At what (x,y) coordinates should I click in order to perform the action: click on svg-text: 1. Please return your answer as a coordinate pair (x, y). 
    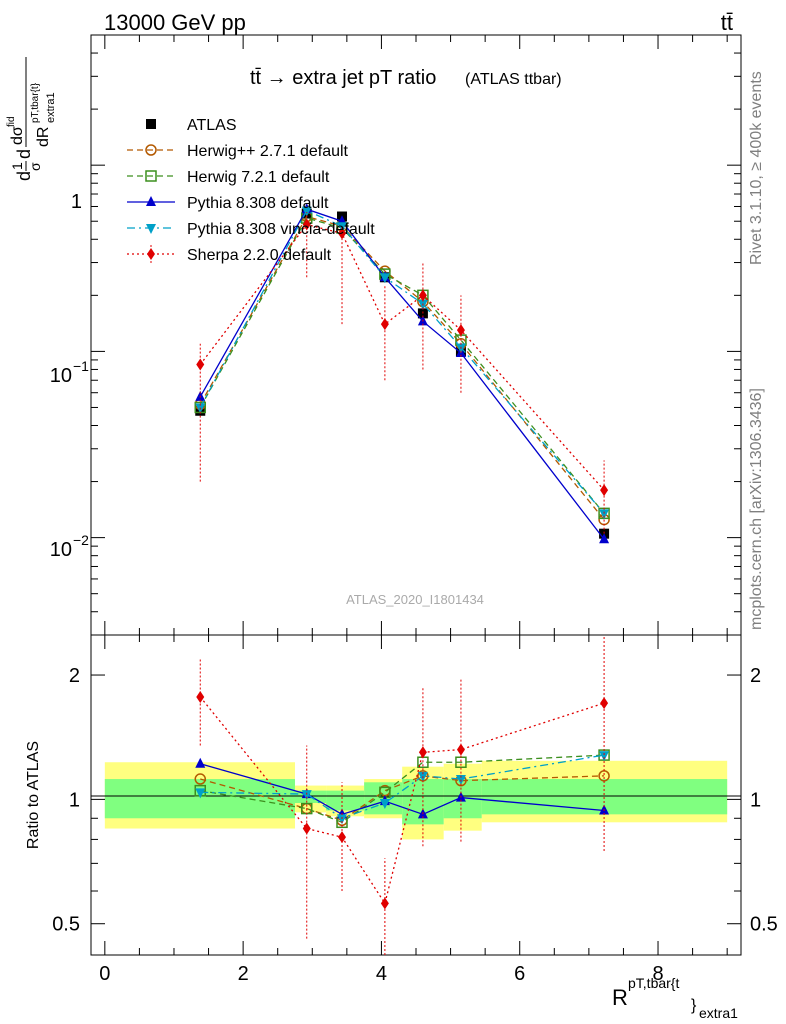
    Looking at the image, I should click on (17, 166).